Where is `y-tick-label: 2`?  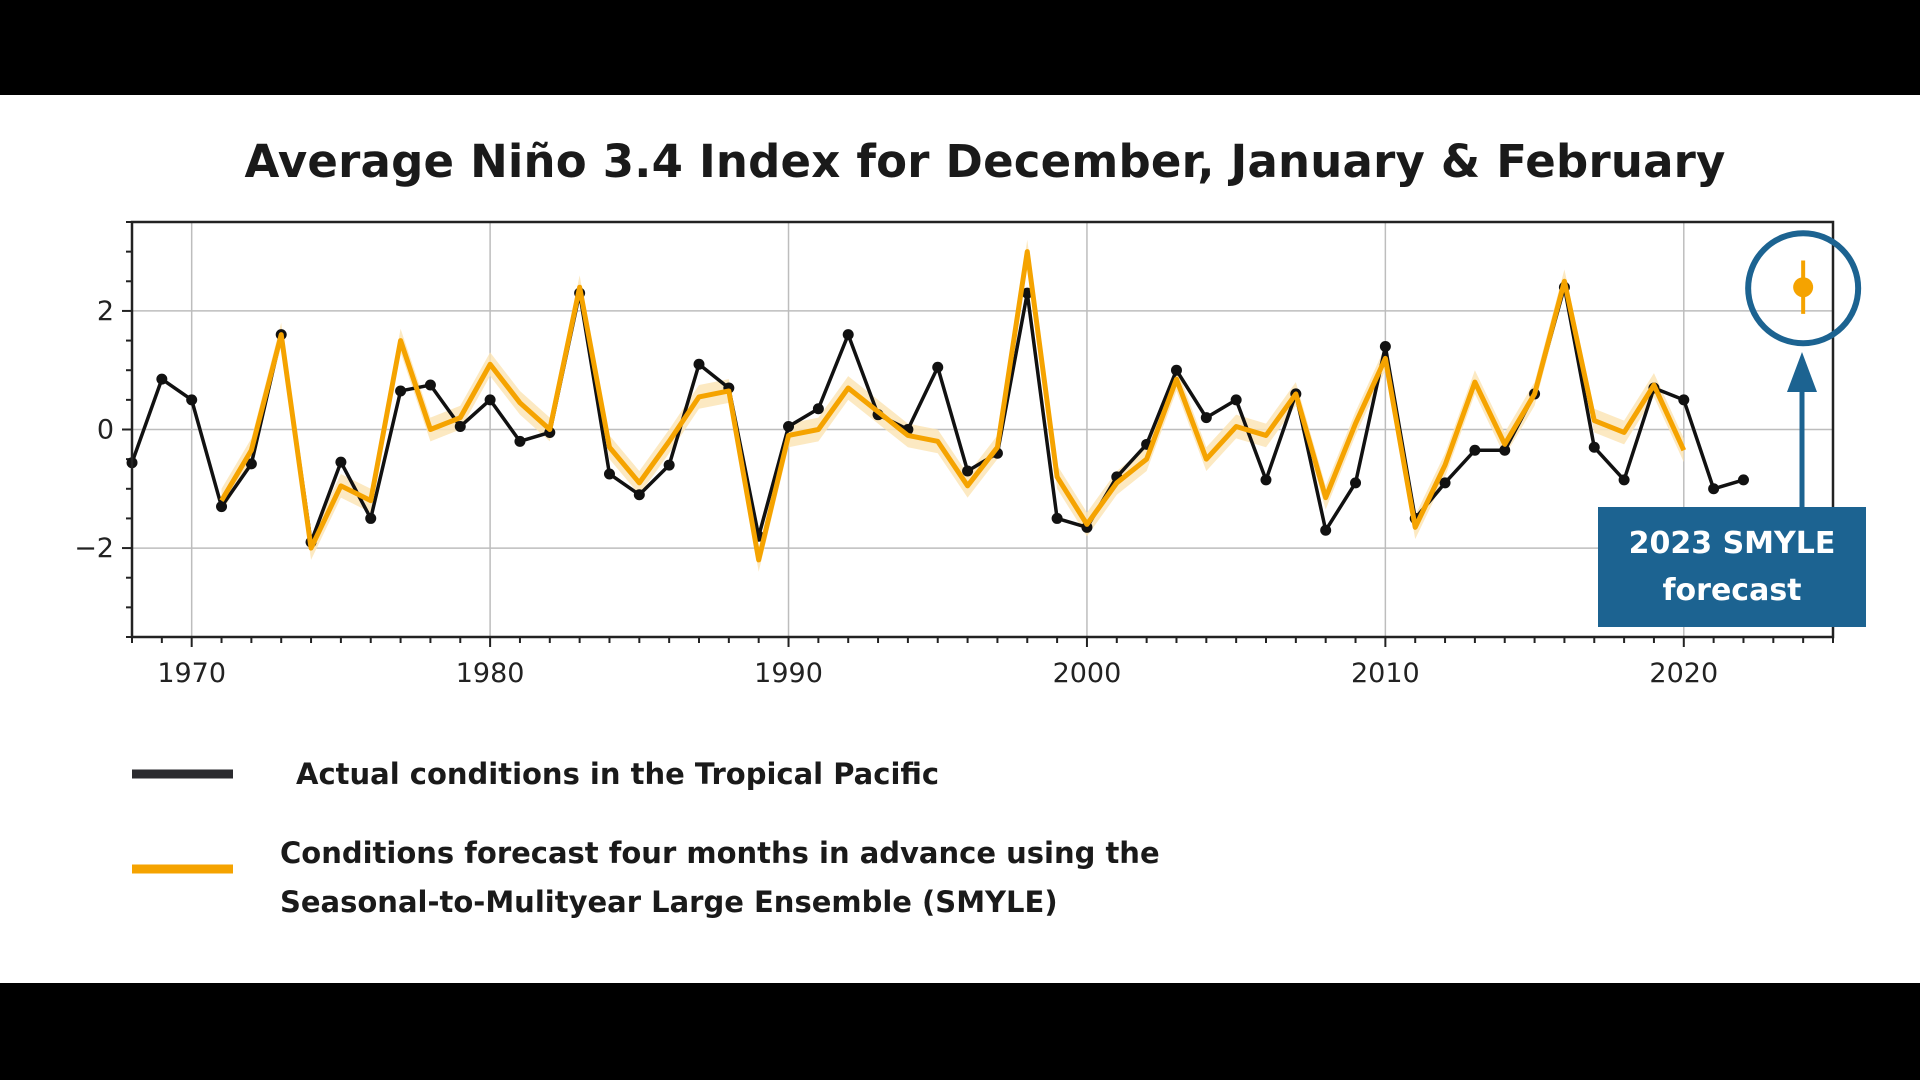 y-tick-label: 2 is located at coordinates (105, 311).